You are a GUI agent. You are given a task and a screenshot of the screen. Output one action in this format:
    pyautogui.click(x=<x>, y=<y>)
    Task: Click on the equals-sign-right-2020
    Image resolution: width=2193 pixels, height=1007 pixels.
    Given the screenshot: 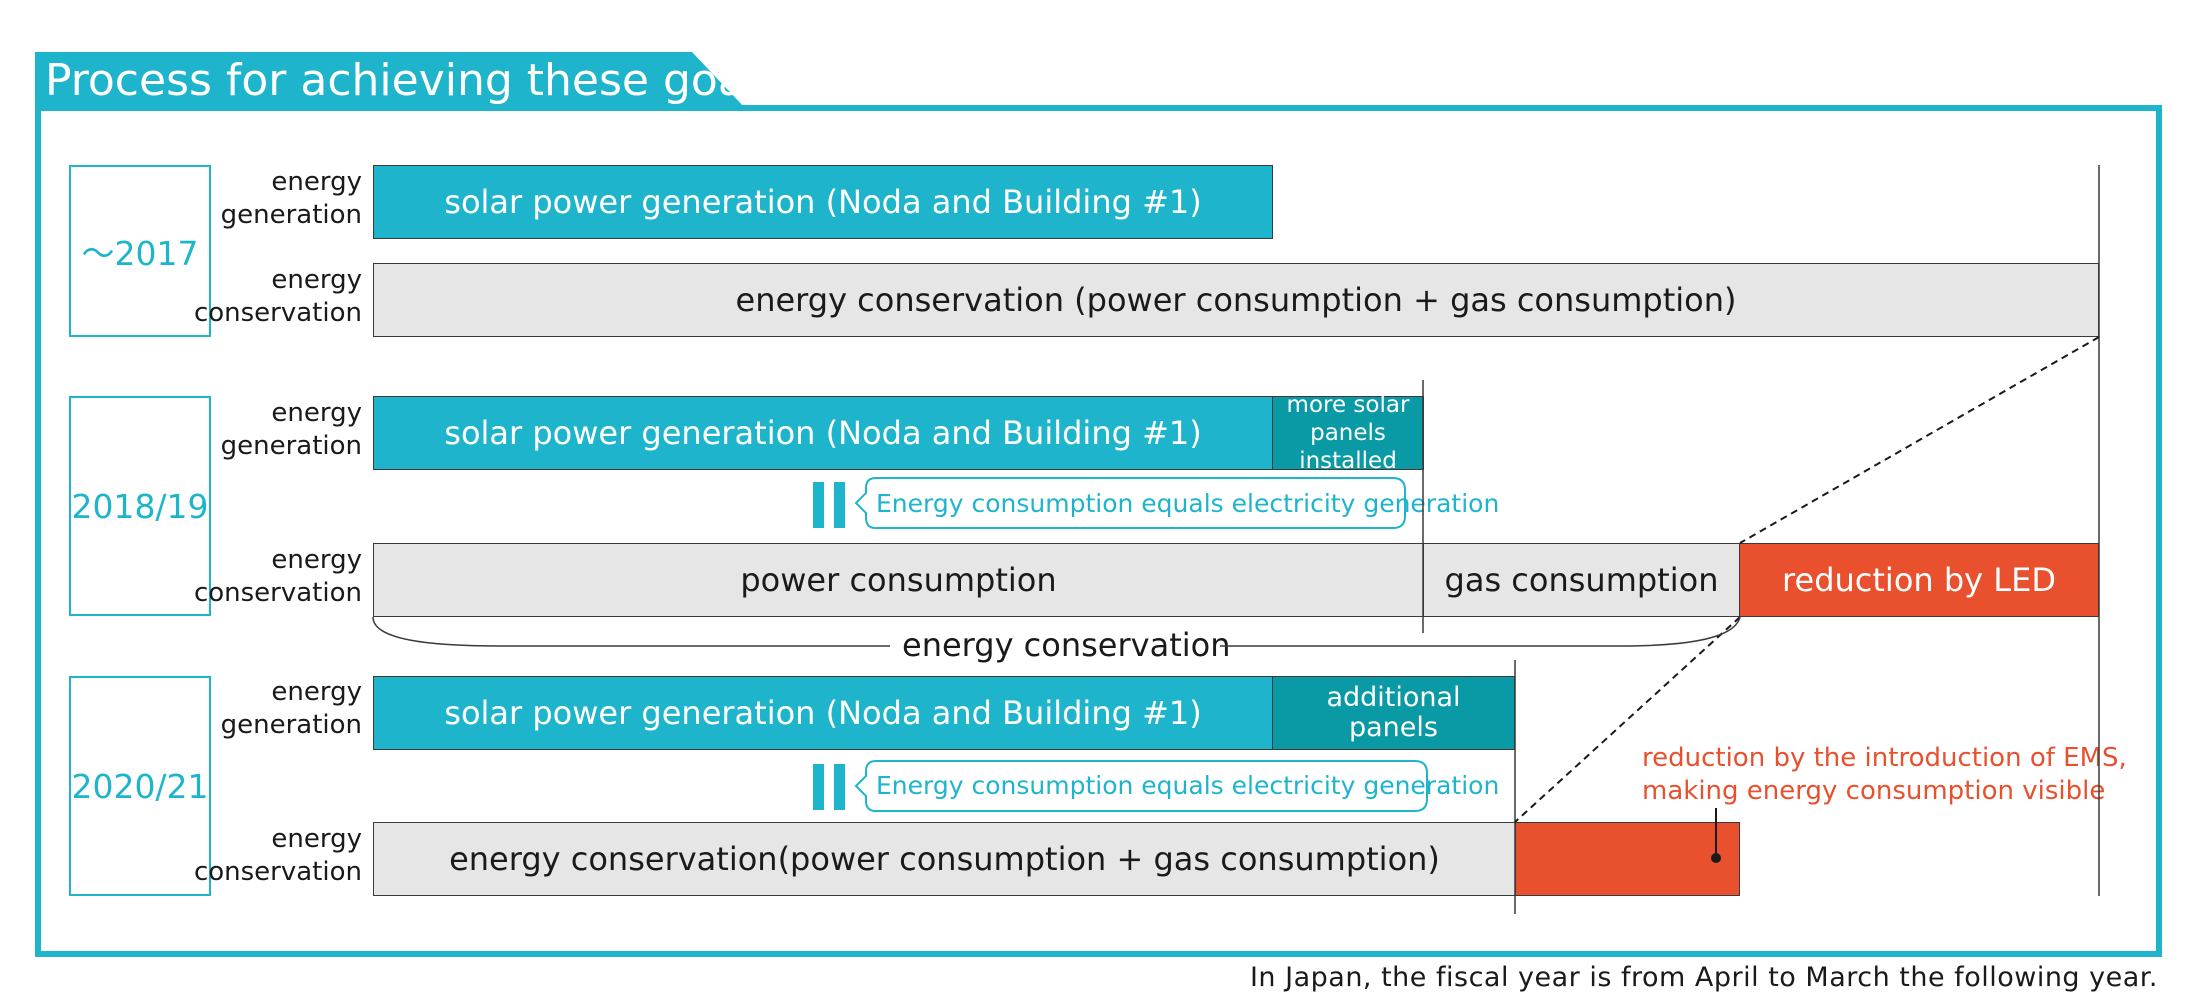 What is the action you would take?
    pyautogui.click(x=839, y=787)
    